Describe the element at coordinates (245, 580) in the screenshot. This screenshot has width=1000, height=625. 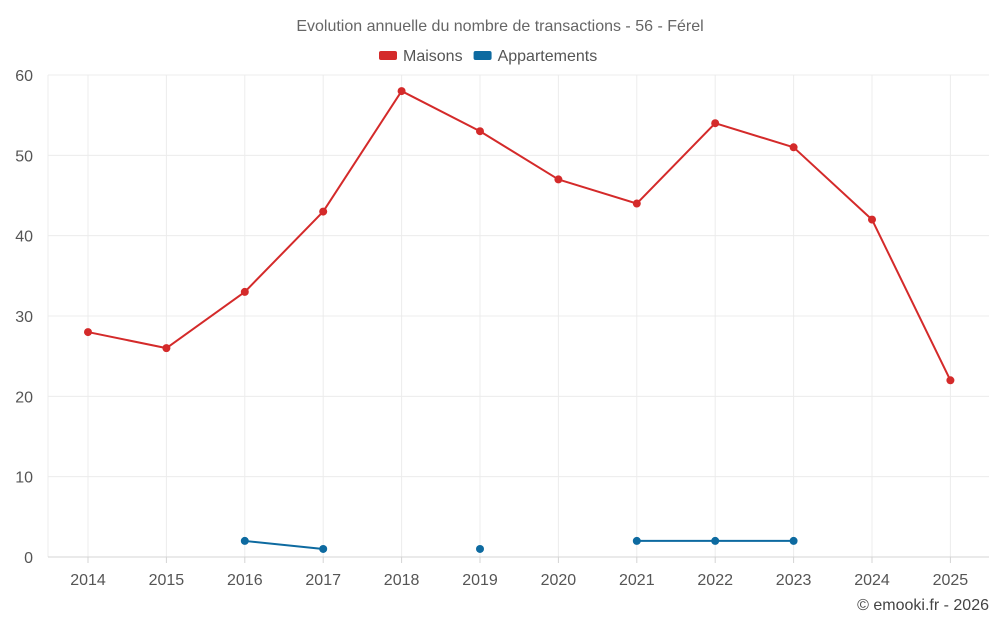
I see `x-tick-label: 2016` at that location.